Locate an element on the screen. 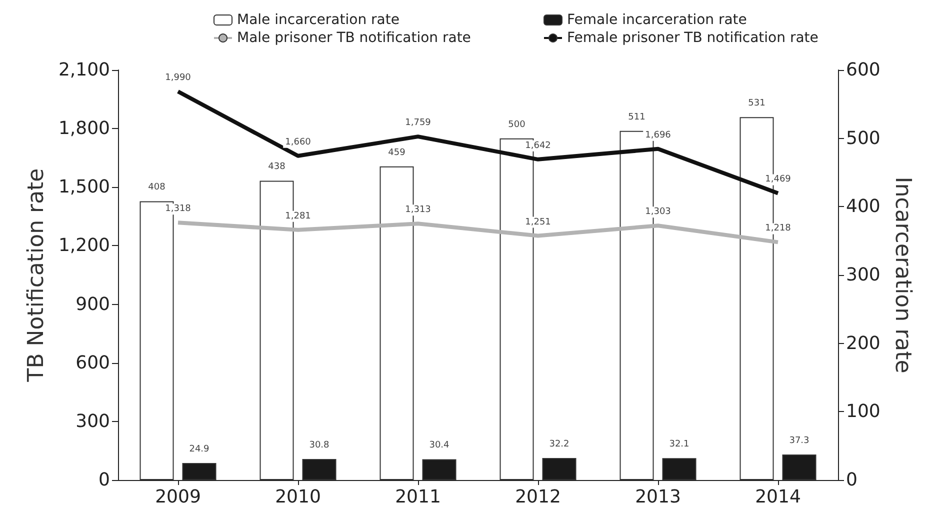 This screenshot has width=940, height=528. data-label: 32.1 is located at coordinates (679, 445).